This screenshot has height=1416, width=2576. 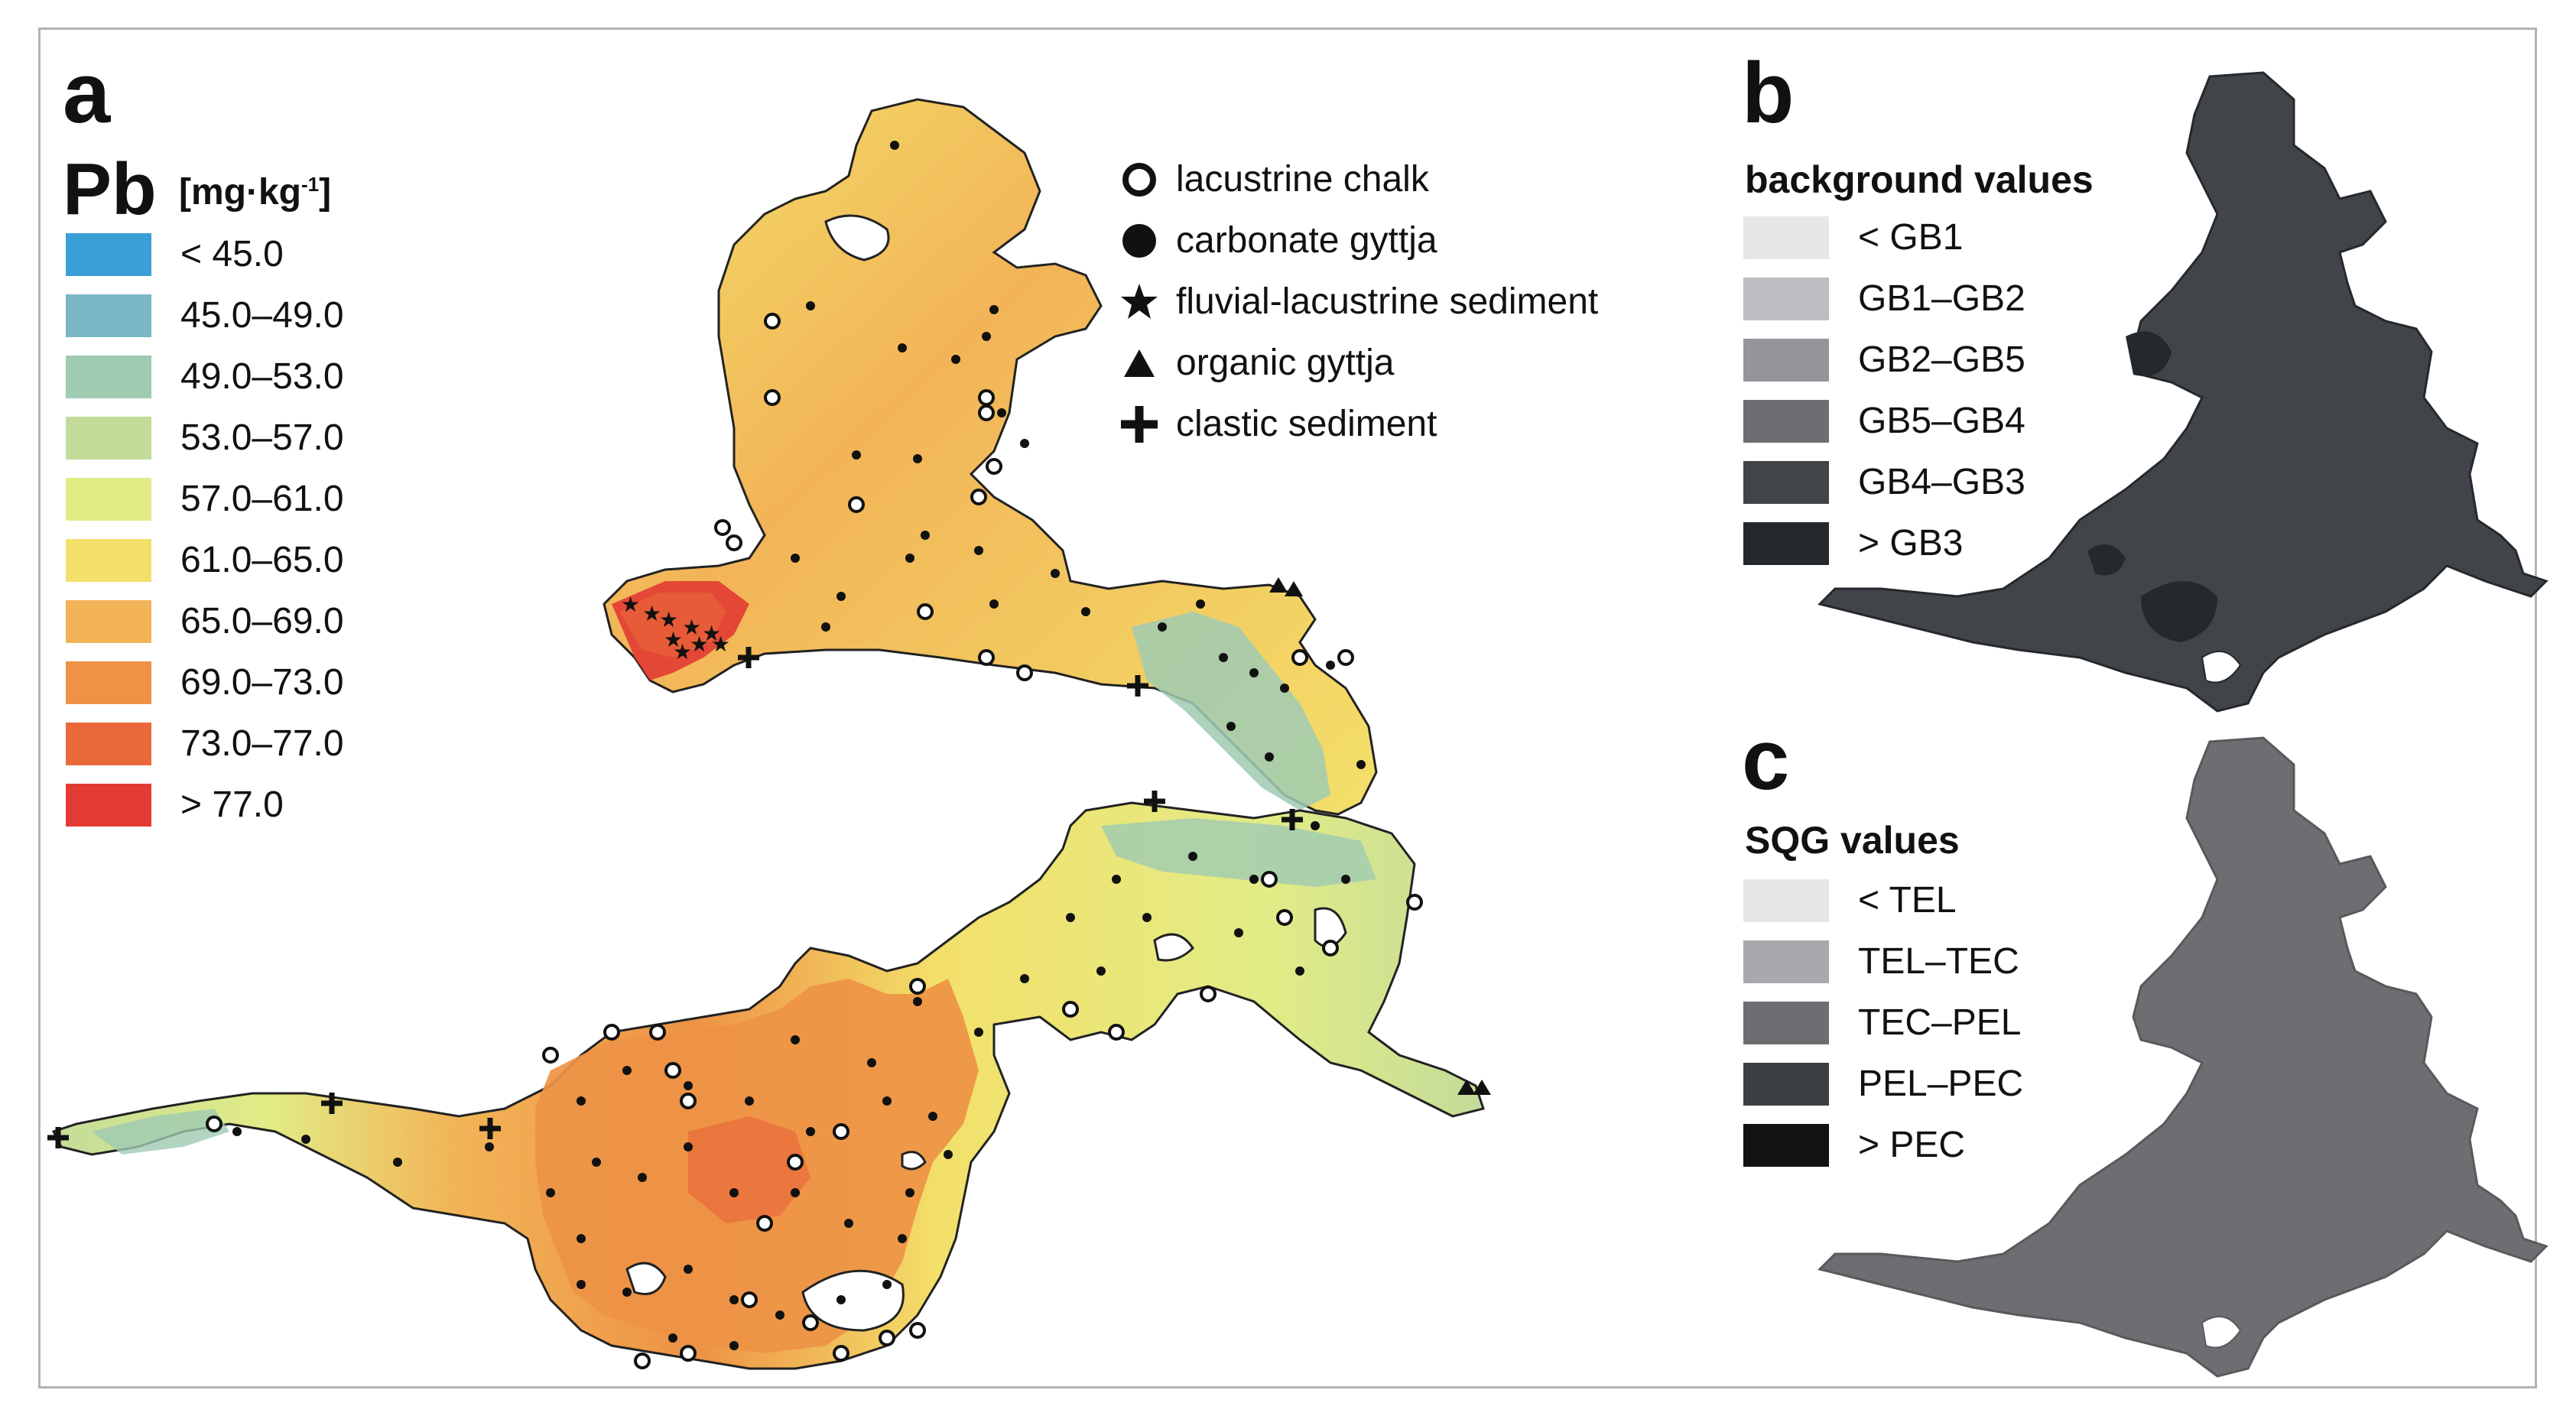 I want to click on gb-class-legend-label: GB2–GB5, so click(x=1942, y=359).